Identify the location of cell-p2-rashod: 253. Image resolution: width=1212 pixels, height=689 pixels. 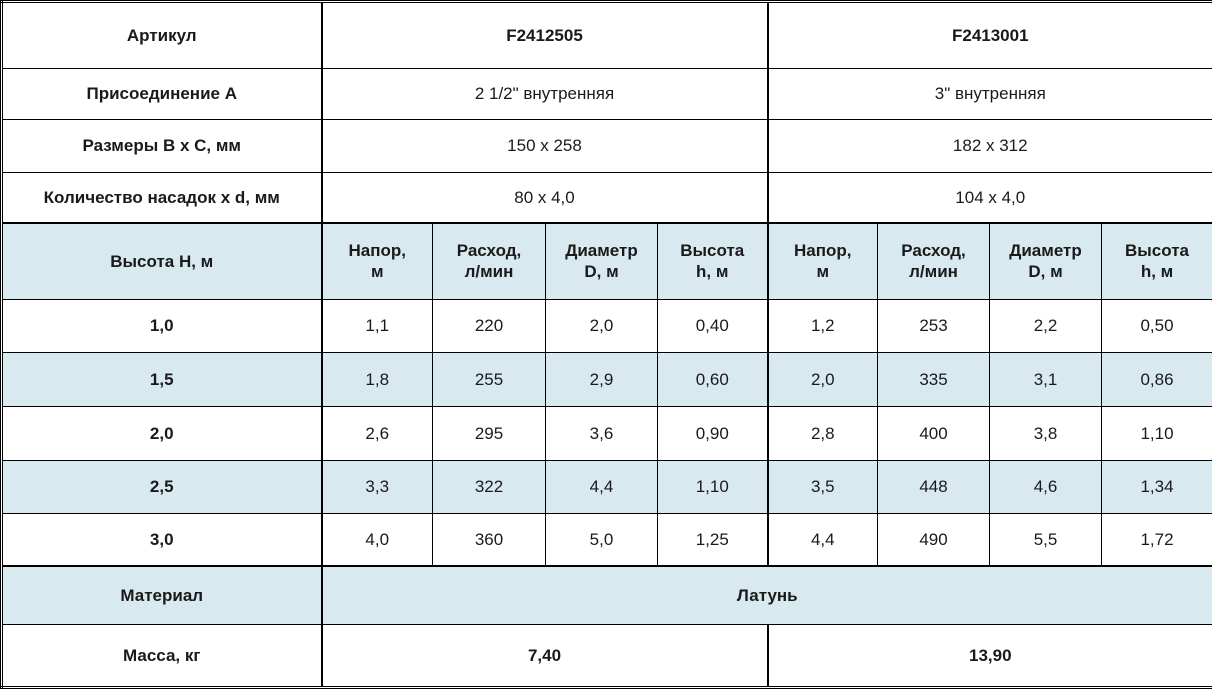
(934, 326).